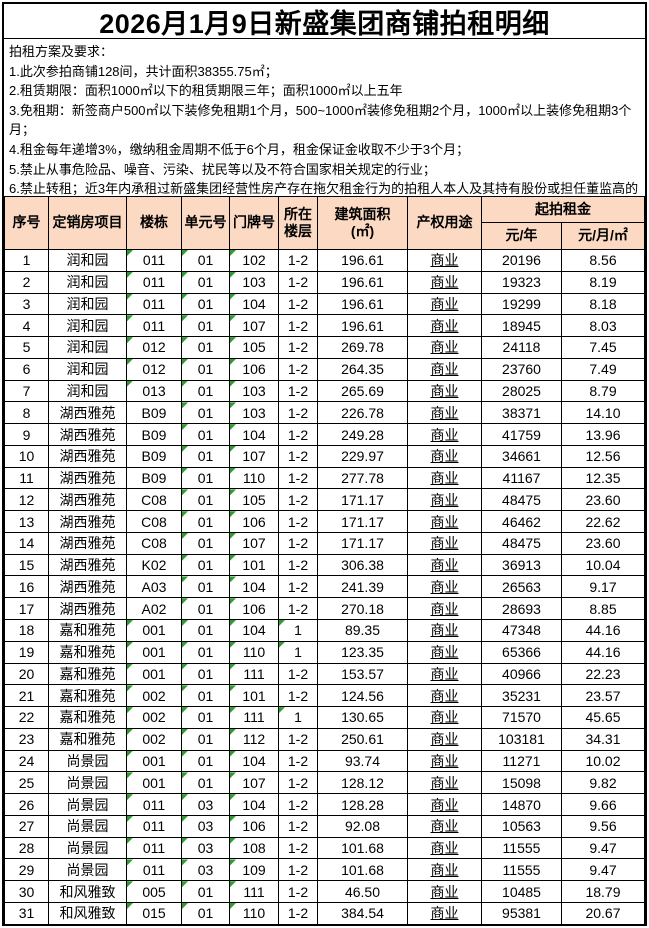  Describe the element at coordinates (362, 912) in the screenshot. I see `cell-area: 384.54` at that location.